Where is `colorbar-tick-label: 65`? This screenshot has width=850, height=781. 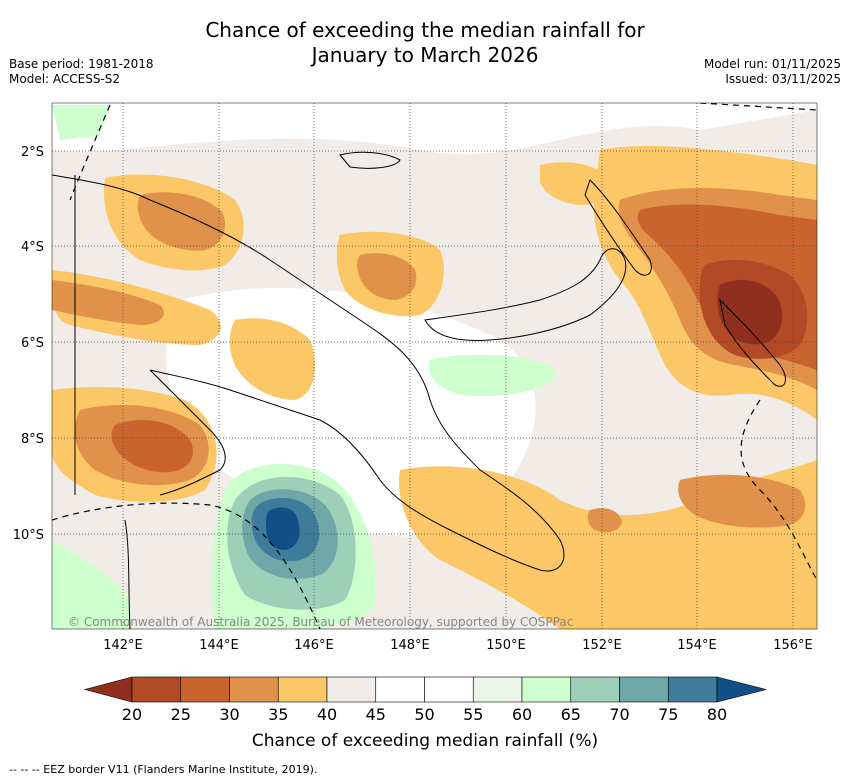 colorbar-tick-label: 65 is located at coordinates (570, 714).